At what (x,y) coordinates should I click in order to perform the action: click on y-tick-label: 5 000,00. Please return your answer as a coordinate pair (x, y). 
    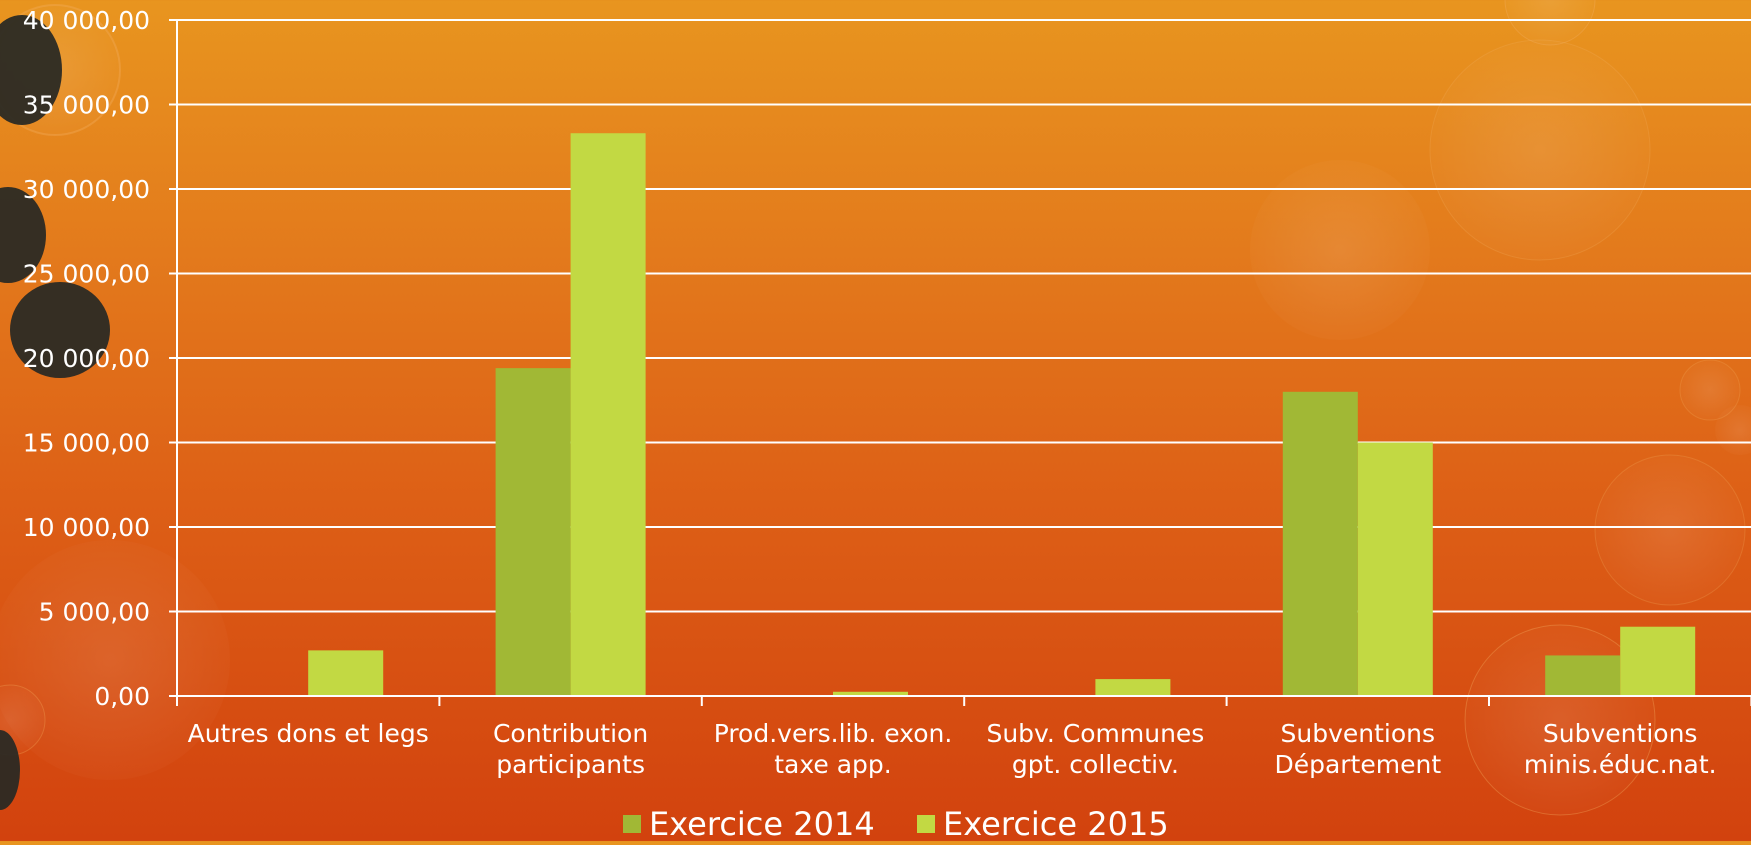
    Looking at the image, I should click on (94, 612).